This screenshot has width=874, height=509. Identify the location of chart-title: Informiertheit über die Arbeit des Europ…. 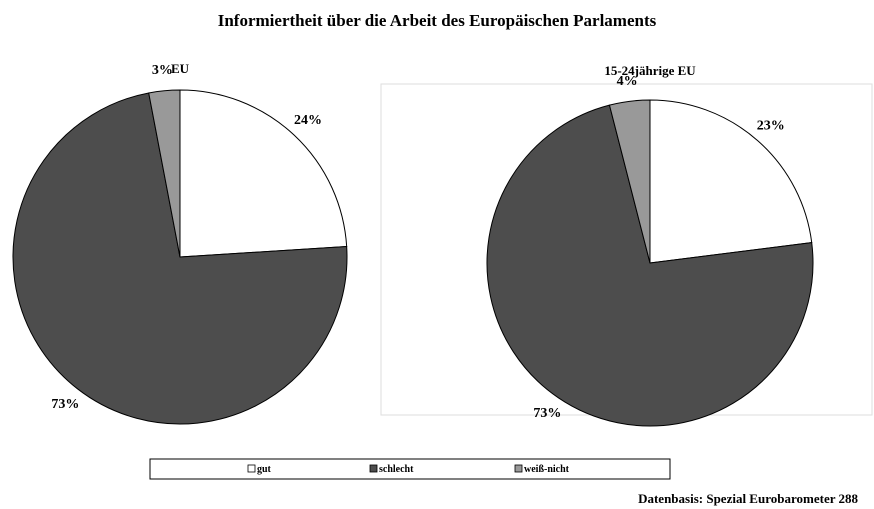
(437, 20).